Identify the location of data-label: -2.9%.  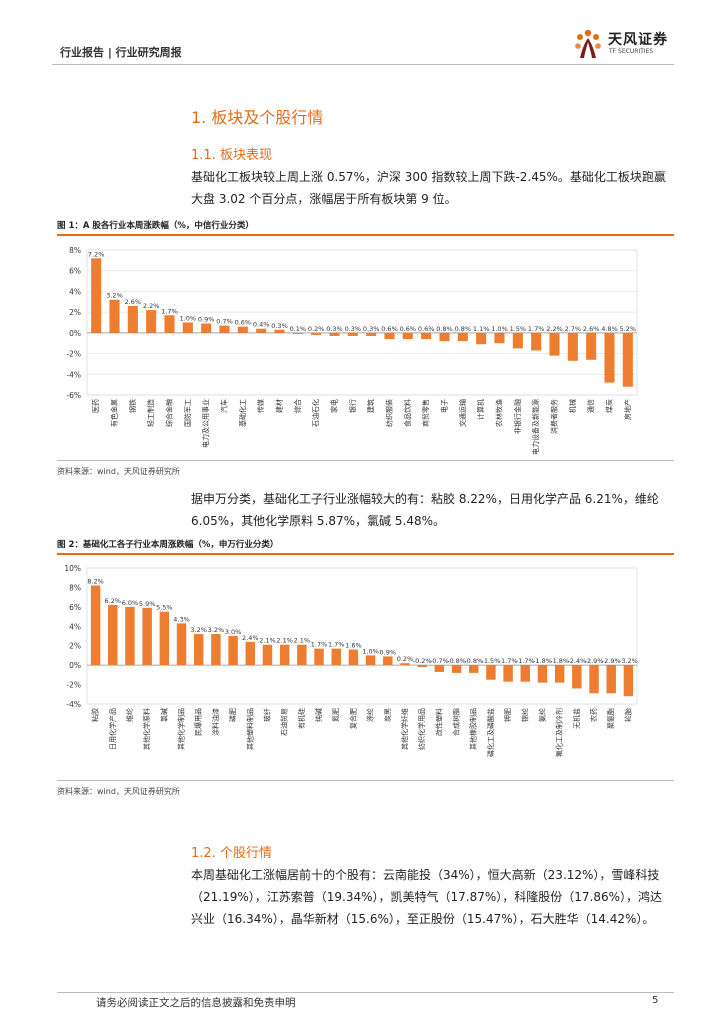
(594, 661).